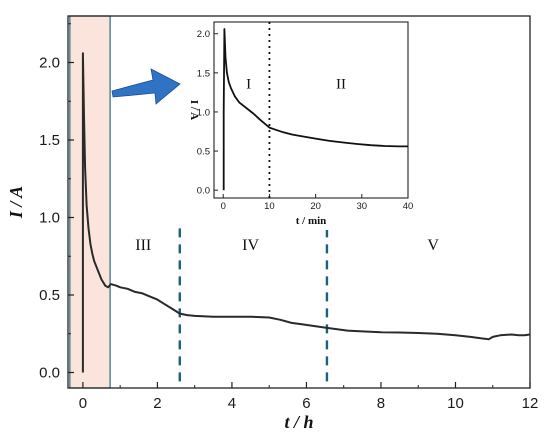  I want to click on inset-y-tick-label: 0.0, so click(203, 191).